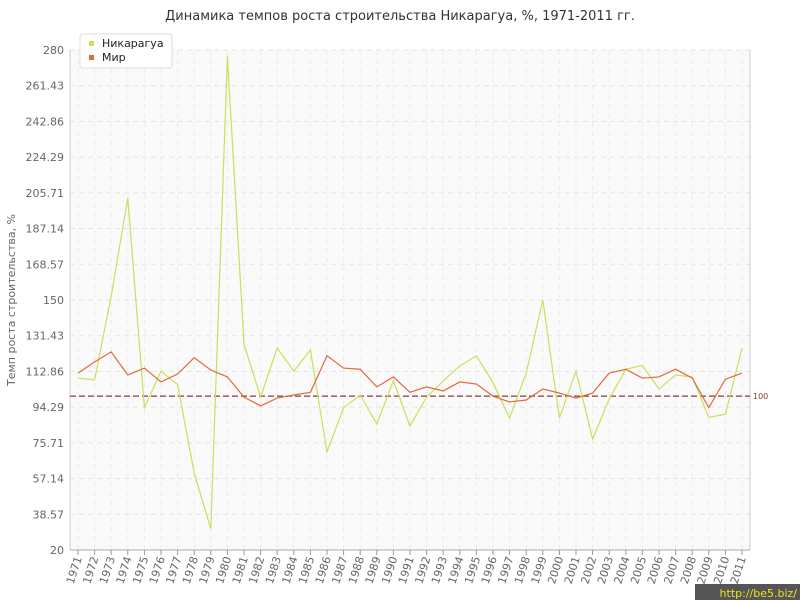 The height and width of the screenshot is (604, 800). I want to click on y-tick-label: 205.71, so click(45, 193).